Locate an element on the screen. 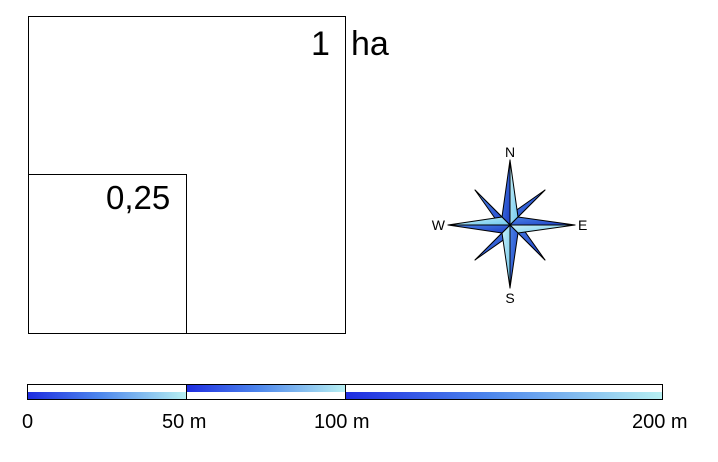  one-hectare-number: 1 is located at coordinates (320, 44).